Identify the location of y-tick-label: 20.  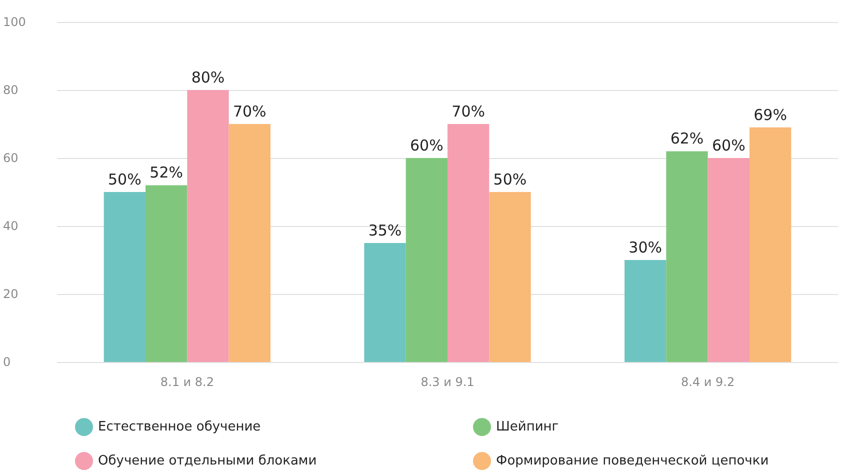
(10, 294).